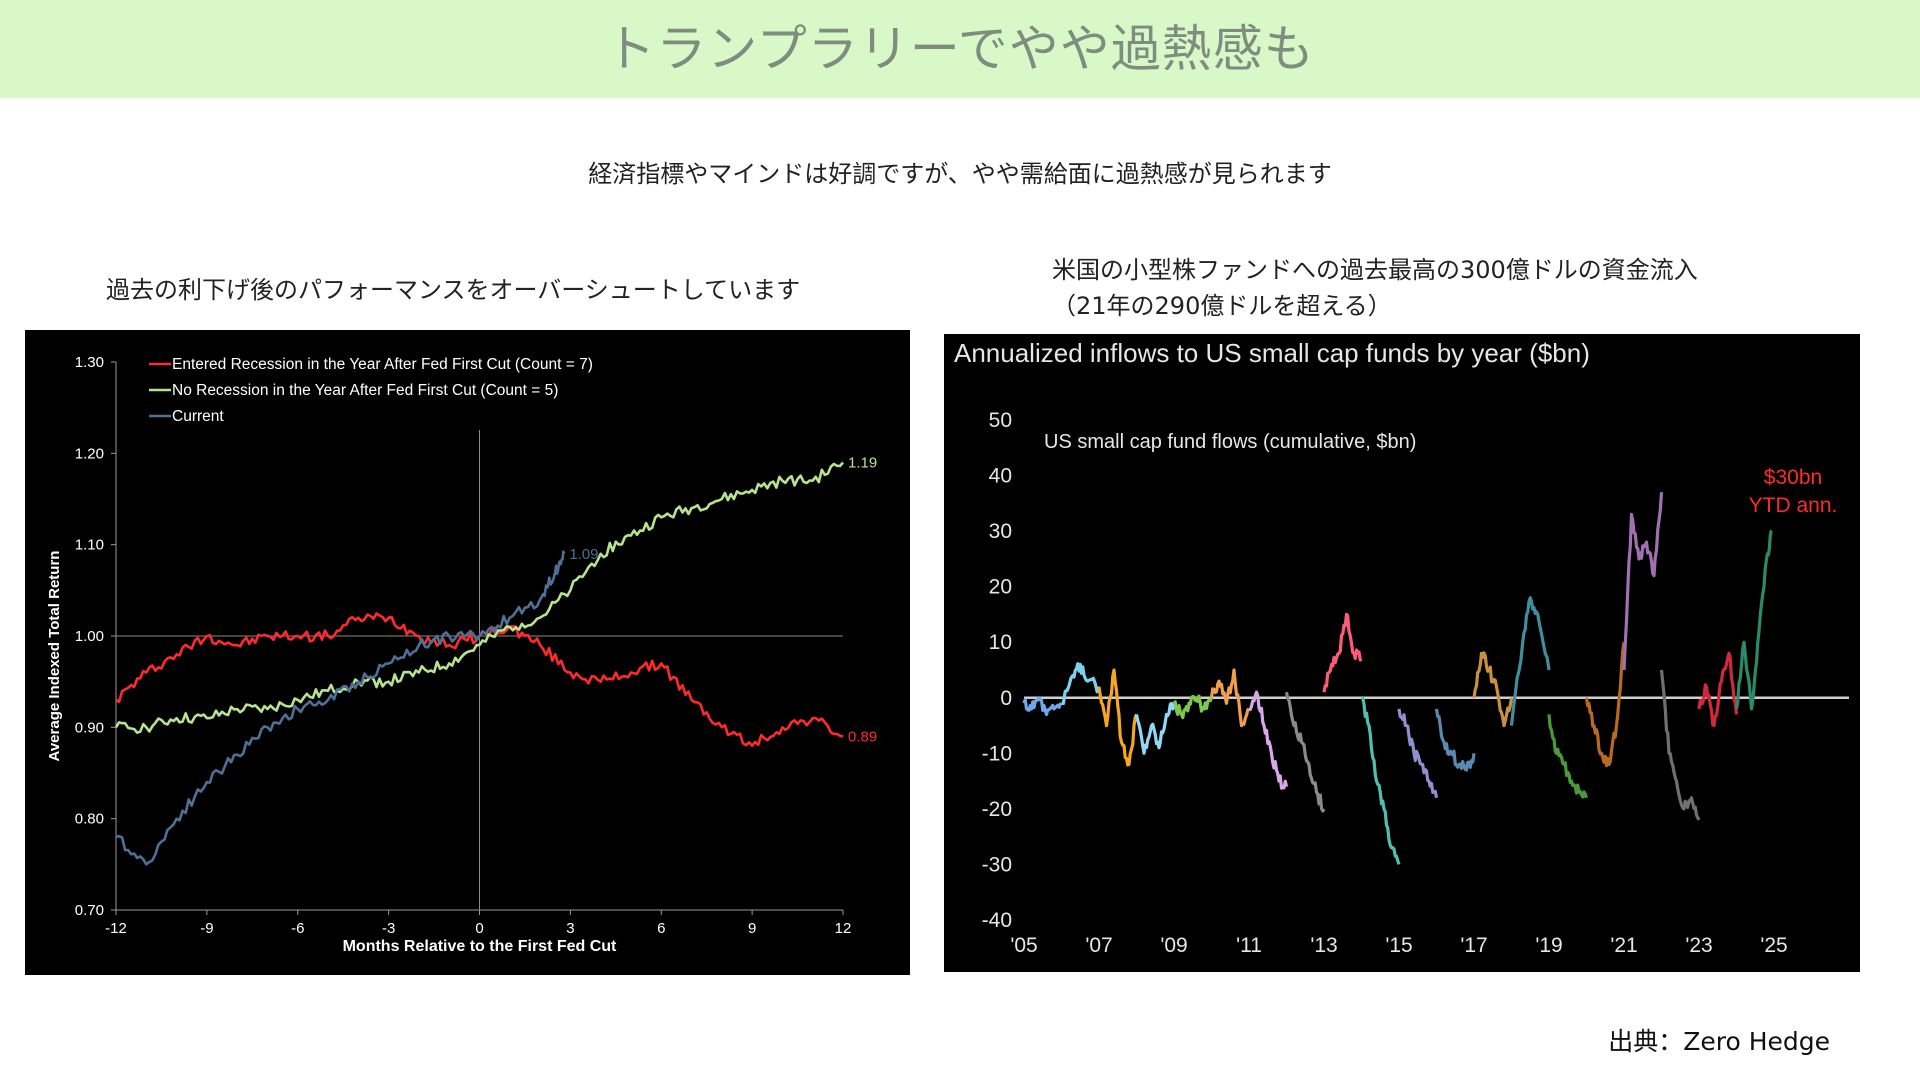 This screenshot has width=1920, height=1080. Describe the element at coordinates (1192, 707) in the screenshot. I see `flow-line-2009` at that location.